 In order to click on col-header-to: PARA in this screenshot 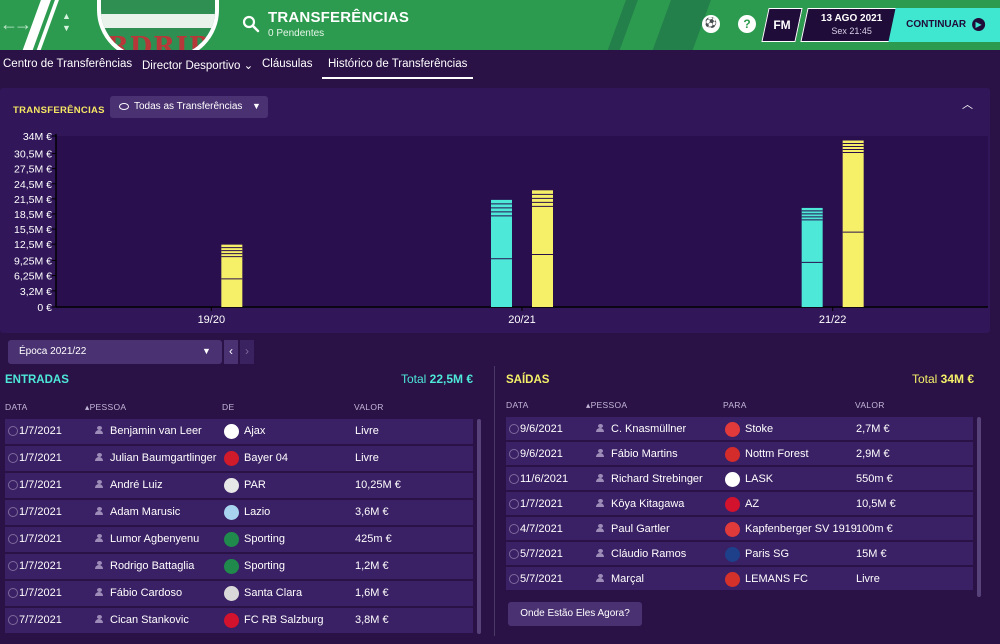, I will do `click(735, 405)`.